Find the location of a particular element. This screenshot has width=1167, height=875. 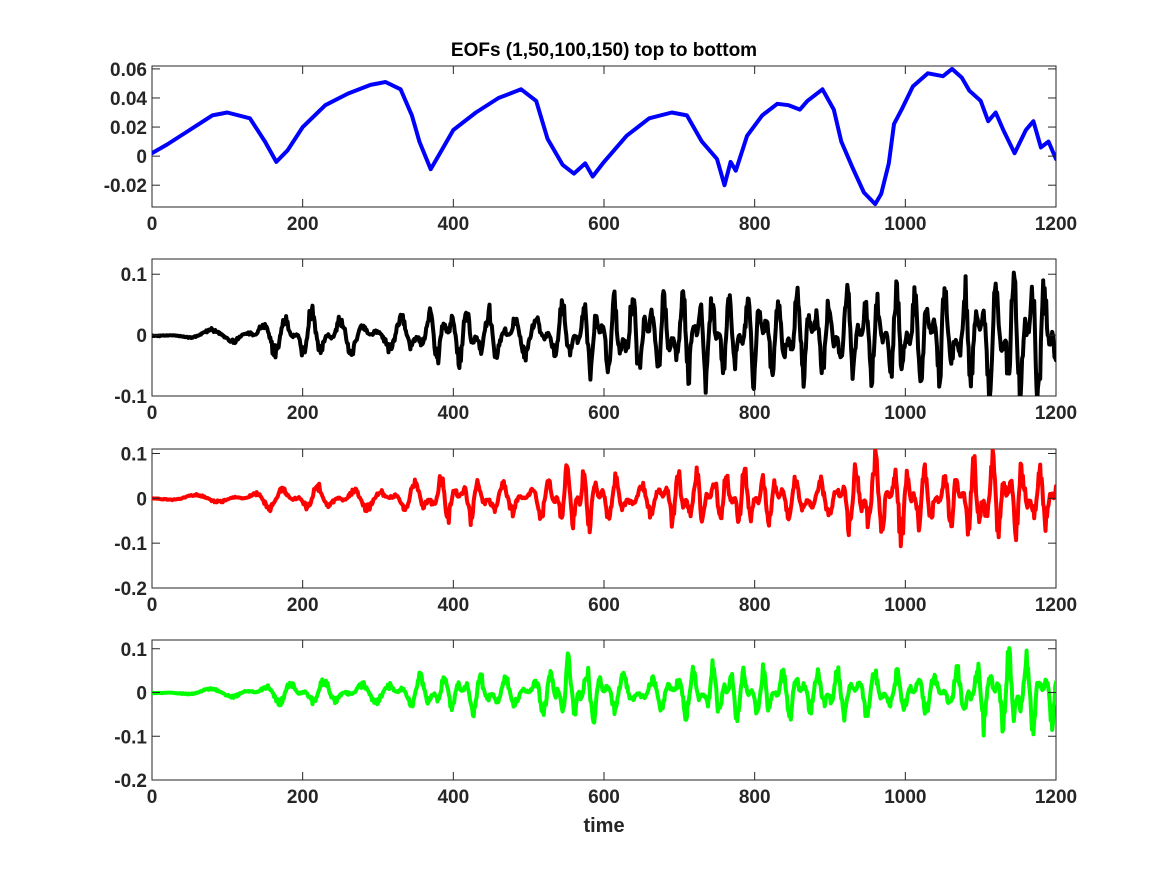

y-tick-label: 0.02 is located at coordinates (128, 128).